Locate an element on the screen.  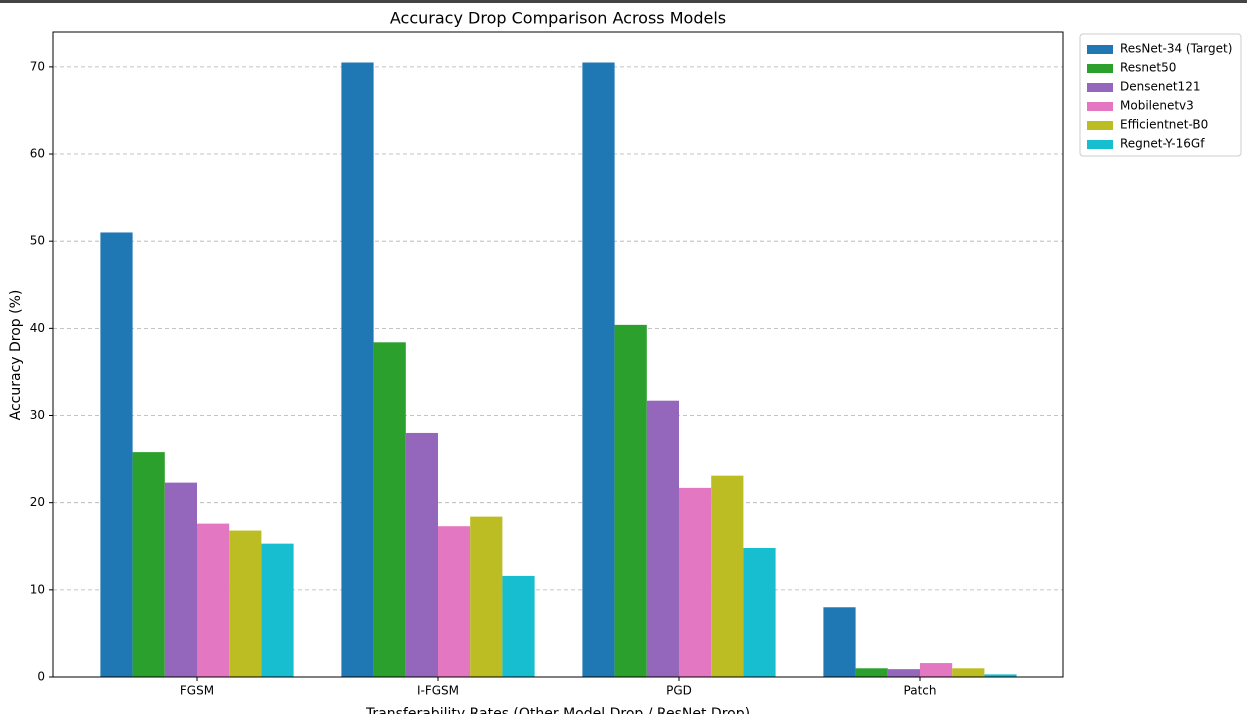
x-tick-label: PGD is located at coordinates (679, 691).